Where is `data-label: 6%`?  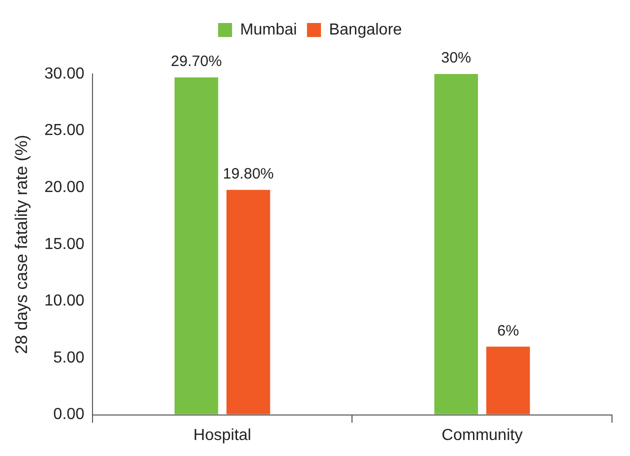 data-label: 6% is located at coordinates (508, 331).